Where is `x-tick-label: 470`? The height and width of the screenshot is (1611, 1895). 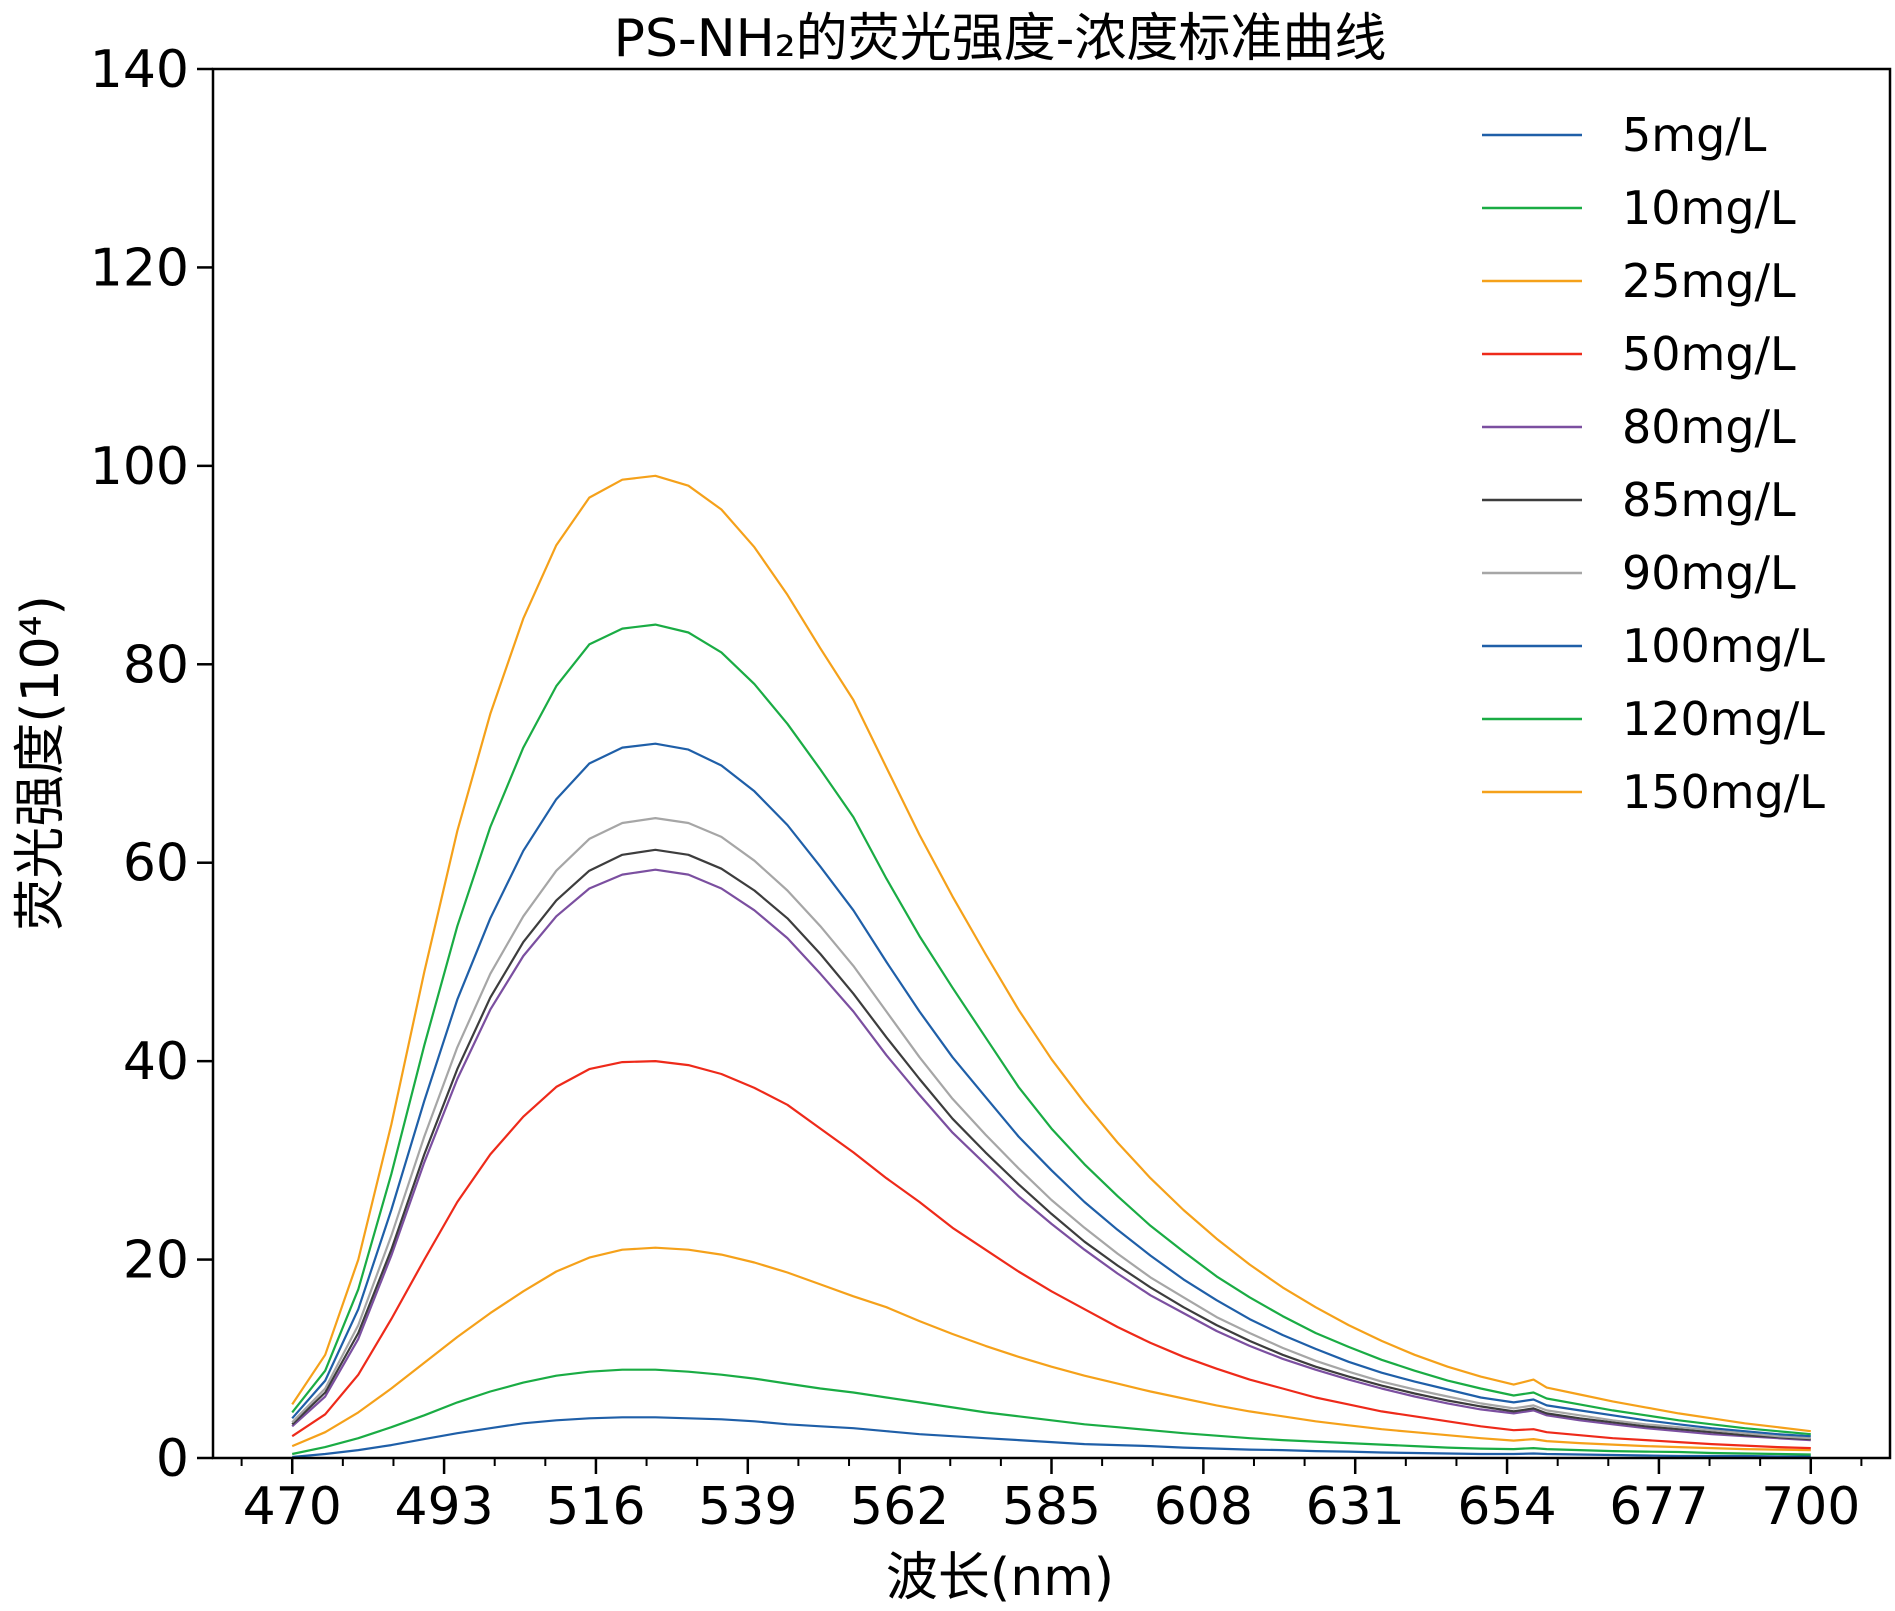
x-tick-label: 470 is located at coordinates (292, 1507).